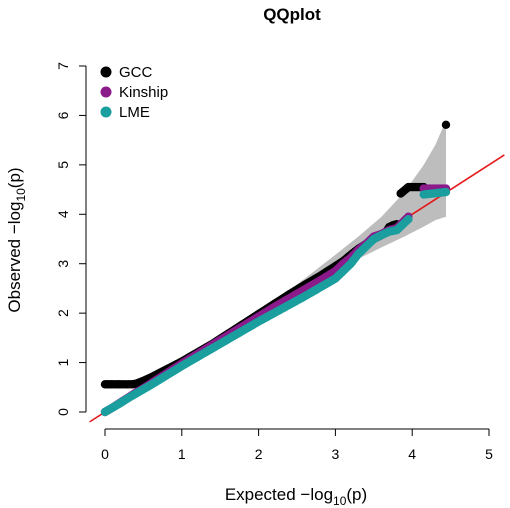 Image resolution: width=510 pixels, height=508 pixels. Describe the element at coordinates (336, 454) in the screenshot. I see `x-tick-label: 3` at that location.